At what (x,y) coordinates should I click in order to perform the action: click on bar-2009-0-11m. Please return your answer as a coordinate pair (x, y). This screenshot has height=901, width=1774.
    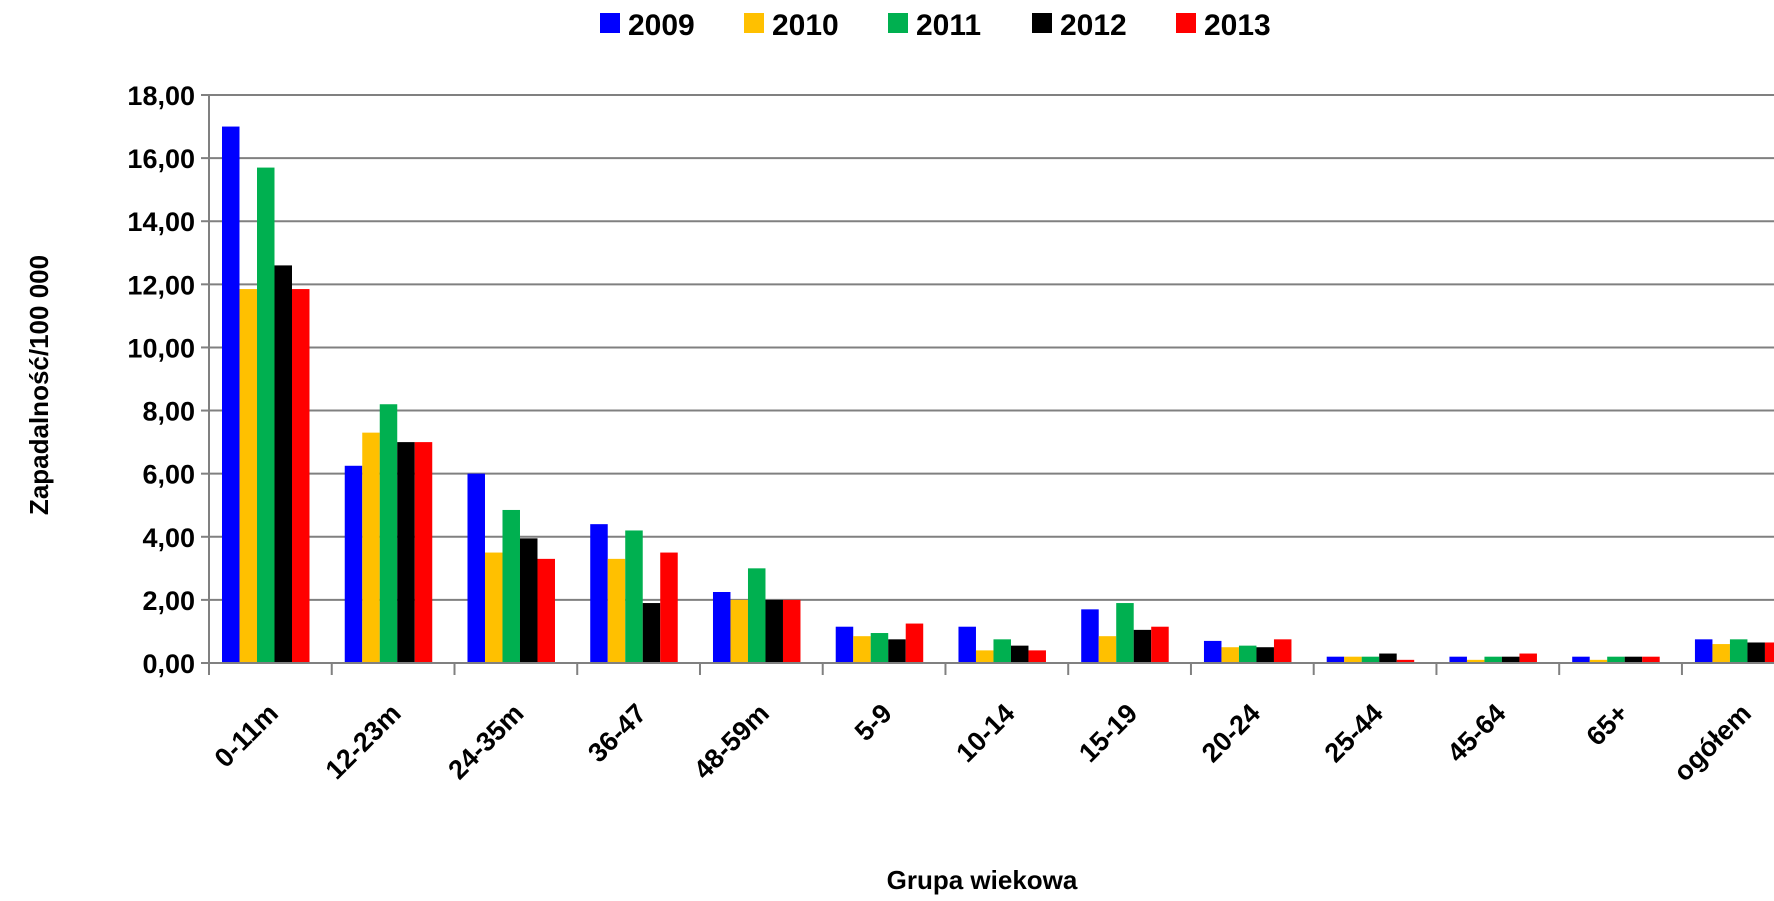
    Looking at the image, I should click on (231, 395).